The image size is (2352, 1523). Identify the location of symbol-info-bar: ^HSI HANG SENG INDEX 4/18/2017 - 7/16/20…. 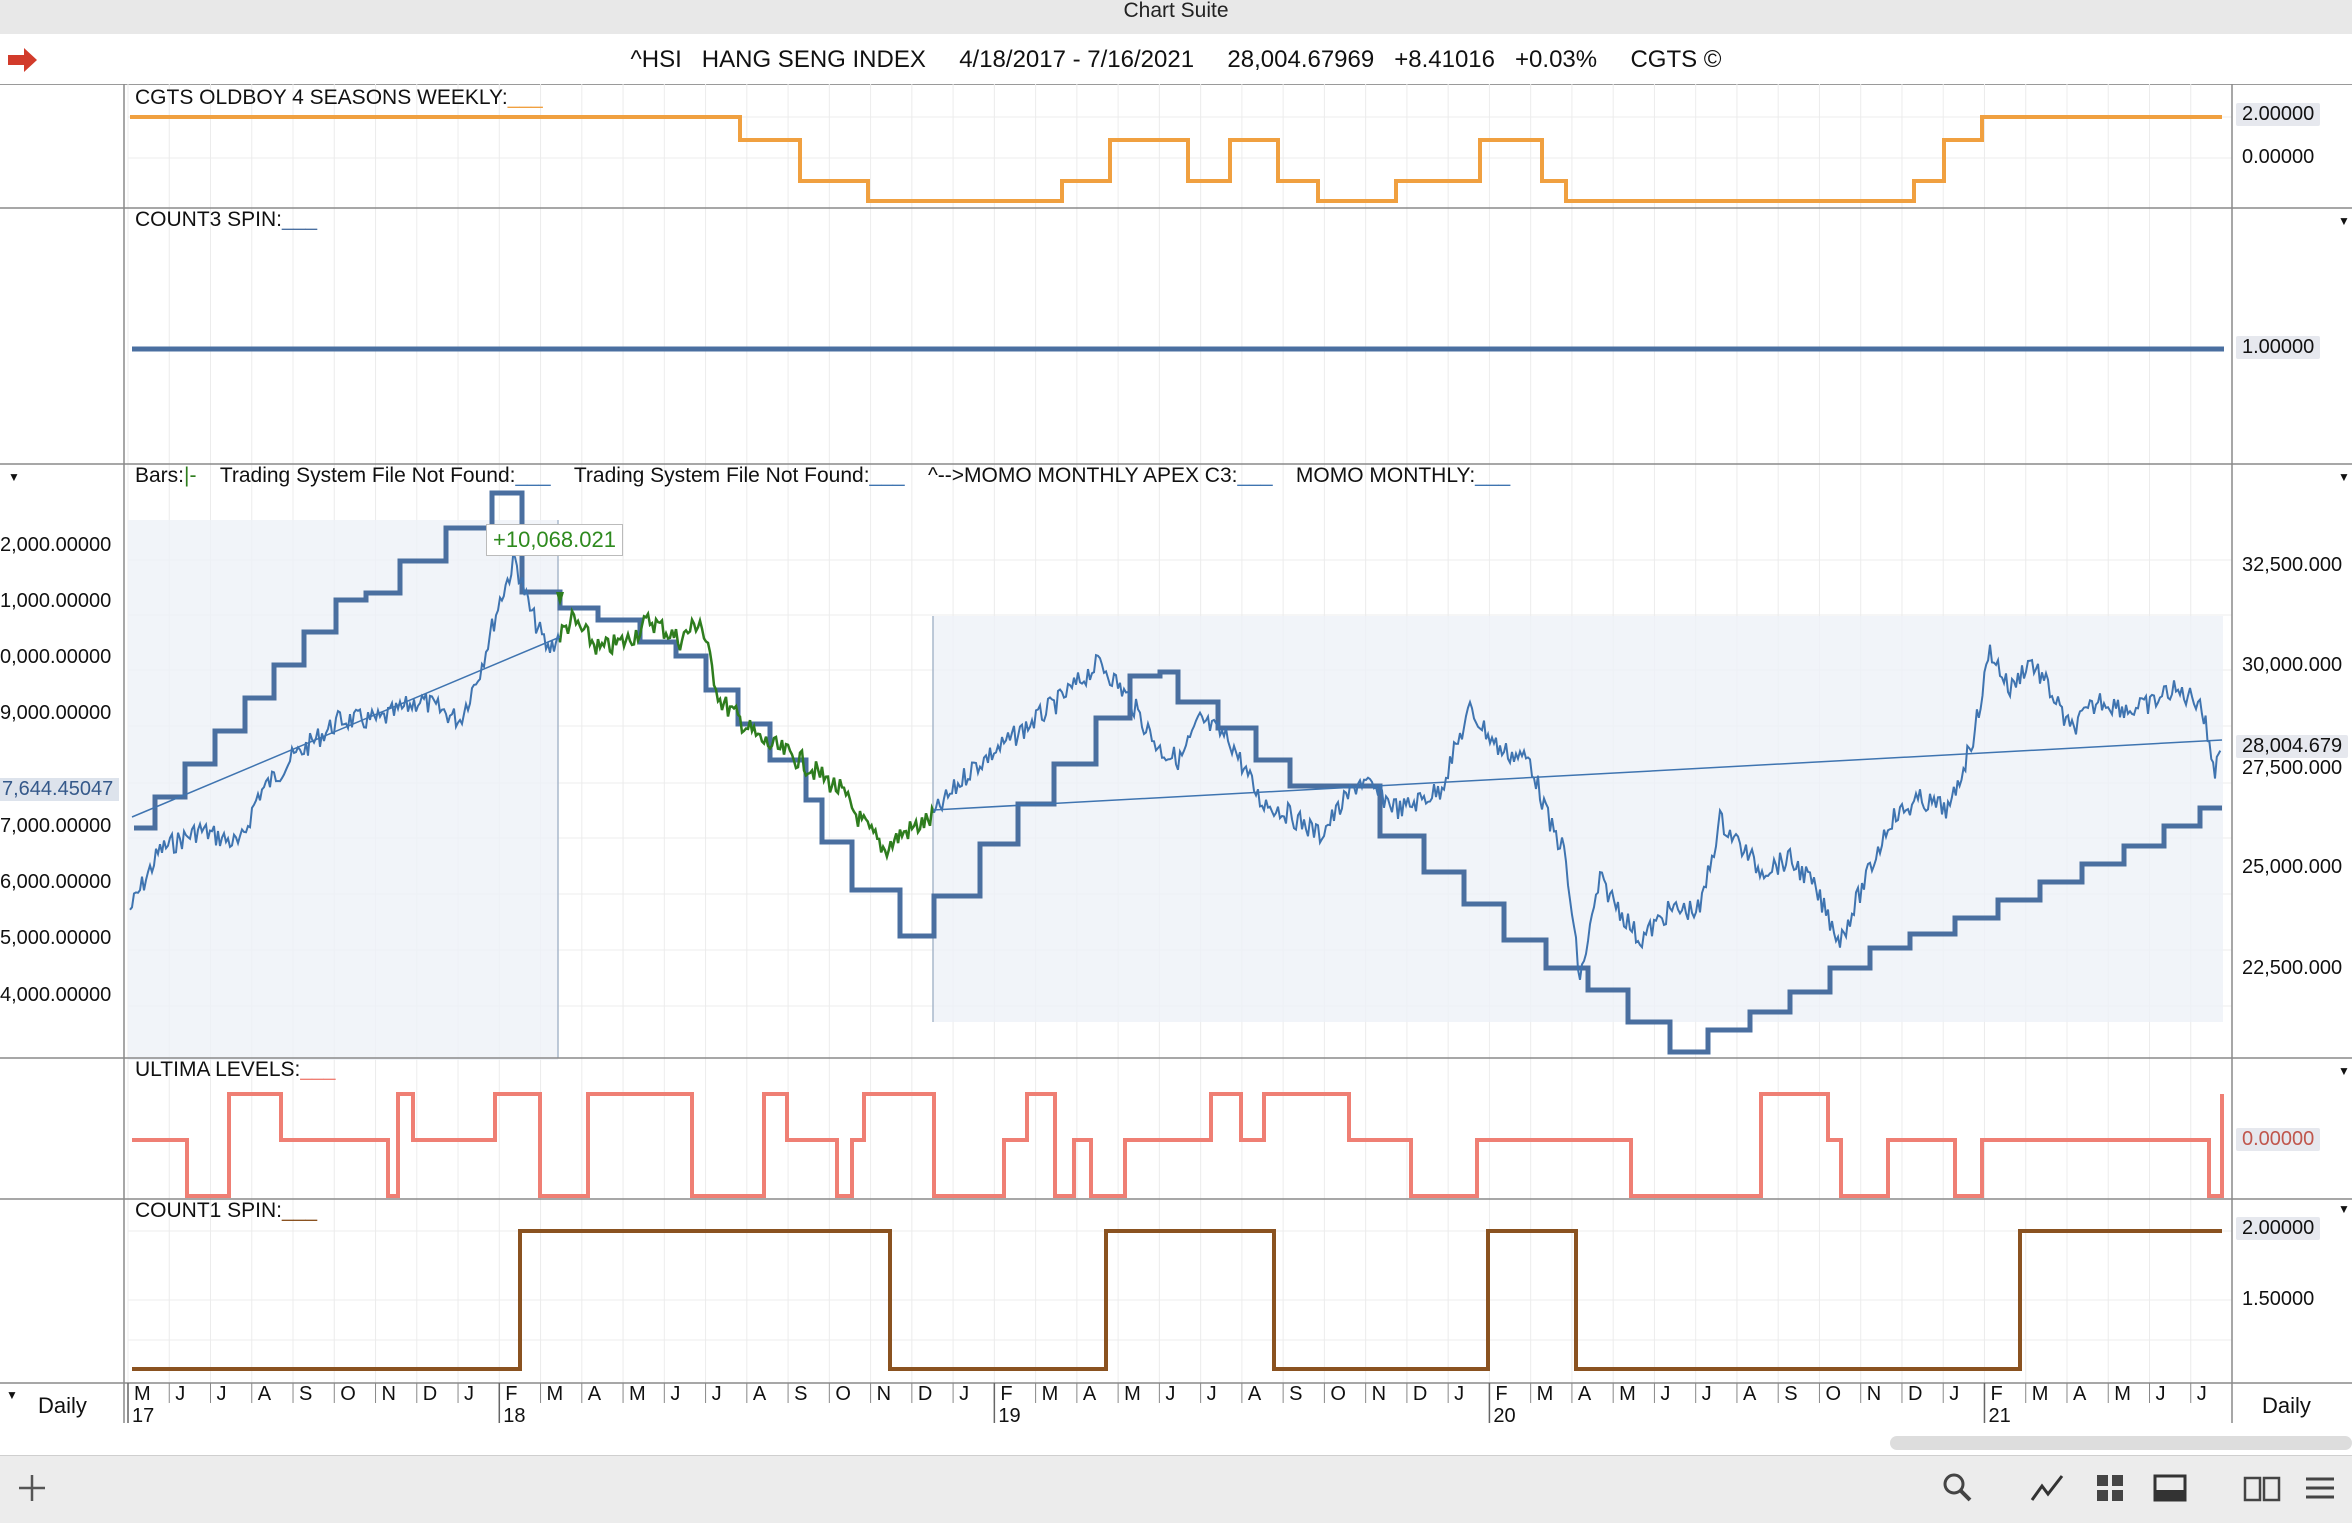
(1176, 59).